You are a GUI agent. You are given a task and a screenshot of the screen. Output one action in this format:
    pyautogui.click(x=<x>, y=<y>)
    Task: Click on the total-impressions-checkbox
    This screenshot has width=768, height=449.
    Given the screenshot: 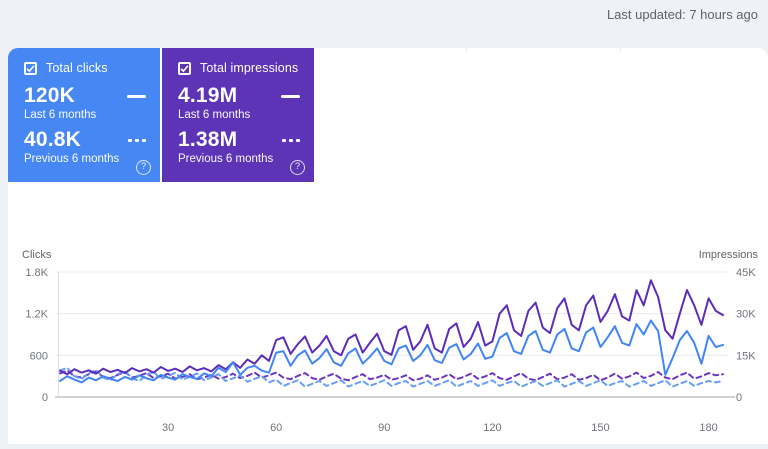 What is the action you would take?
    pyautogui.click(x=184, y=68)
    